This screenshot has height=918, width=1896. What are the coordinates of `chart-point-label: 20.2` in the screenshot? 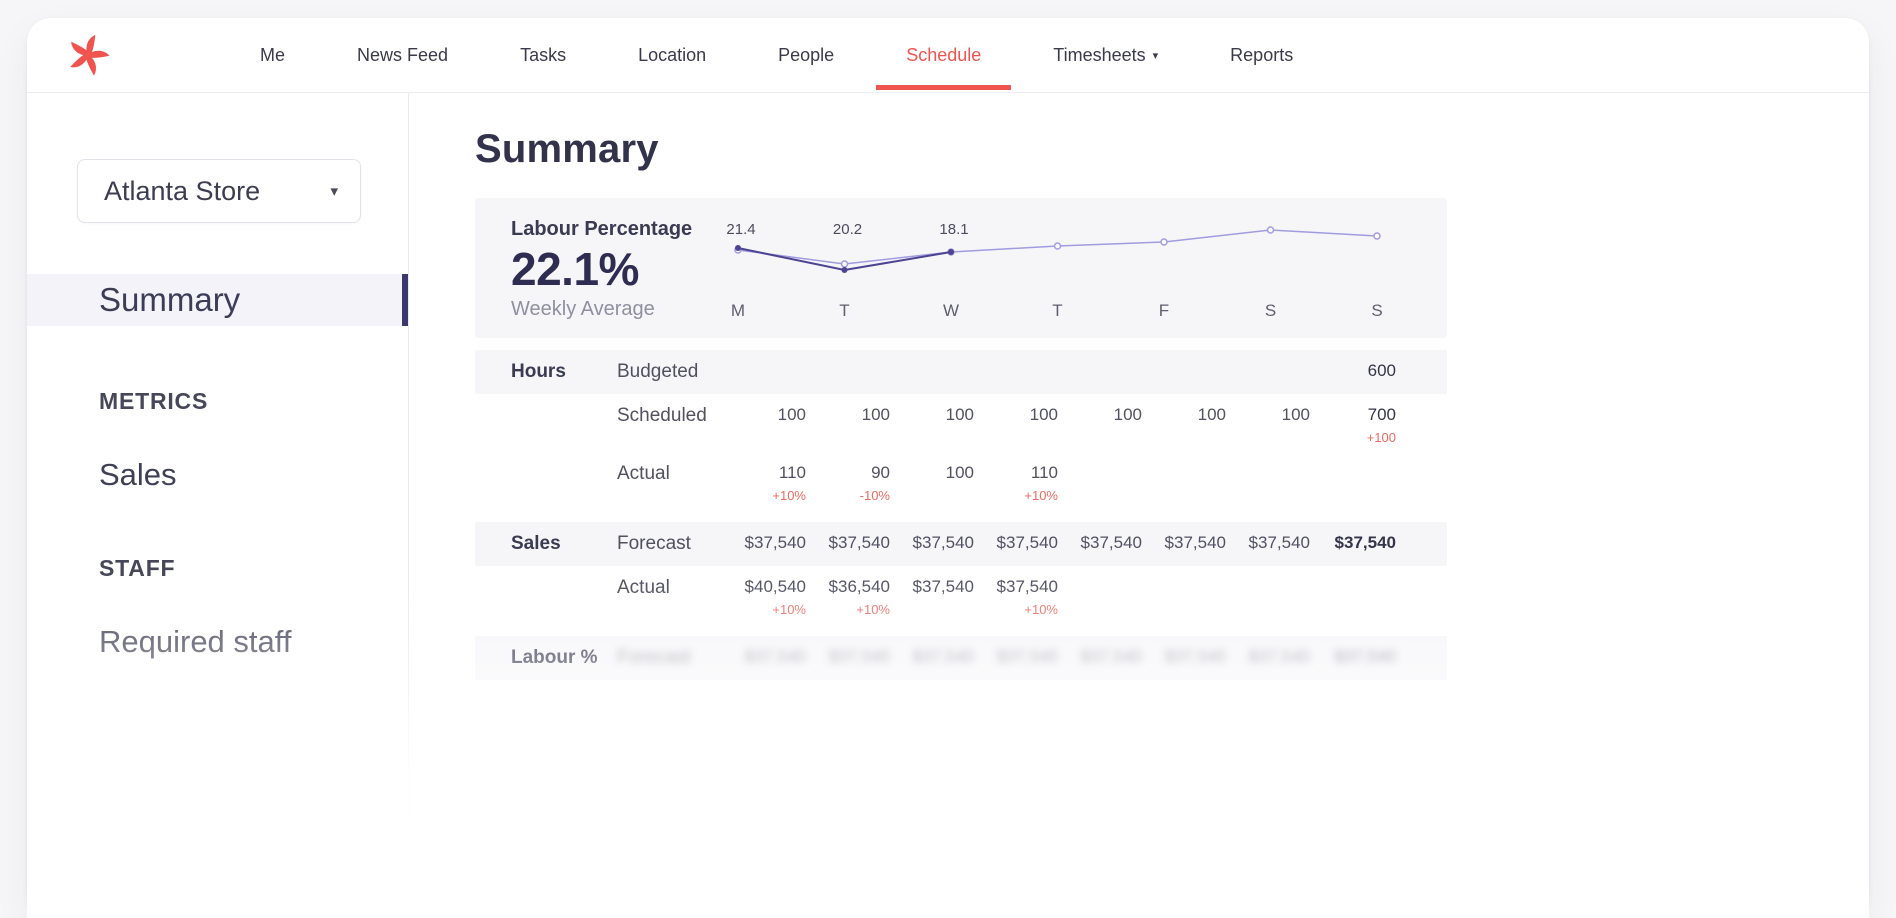 It's located at (847, 229).